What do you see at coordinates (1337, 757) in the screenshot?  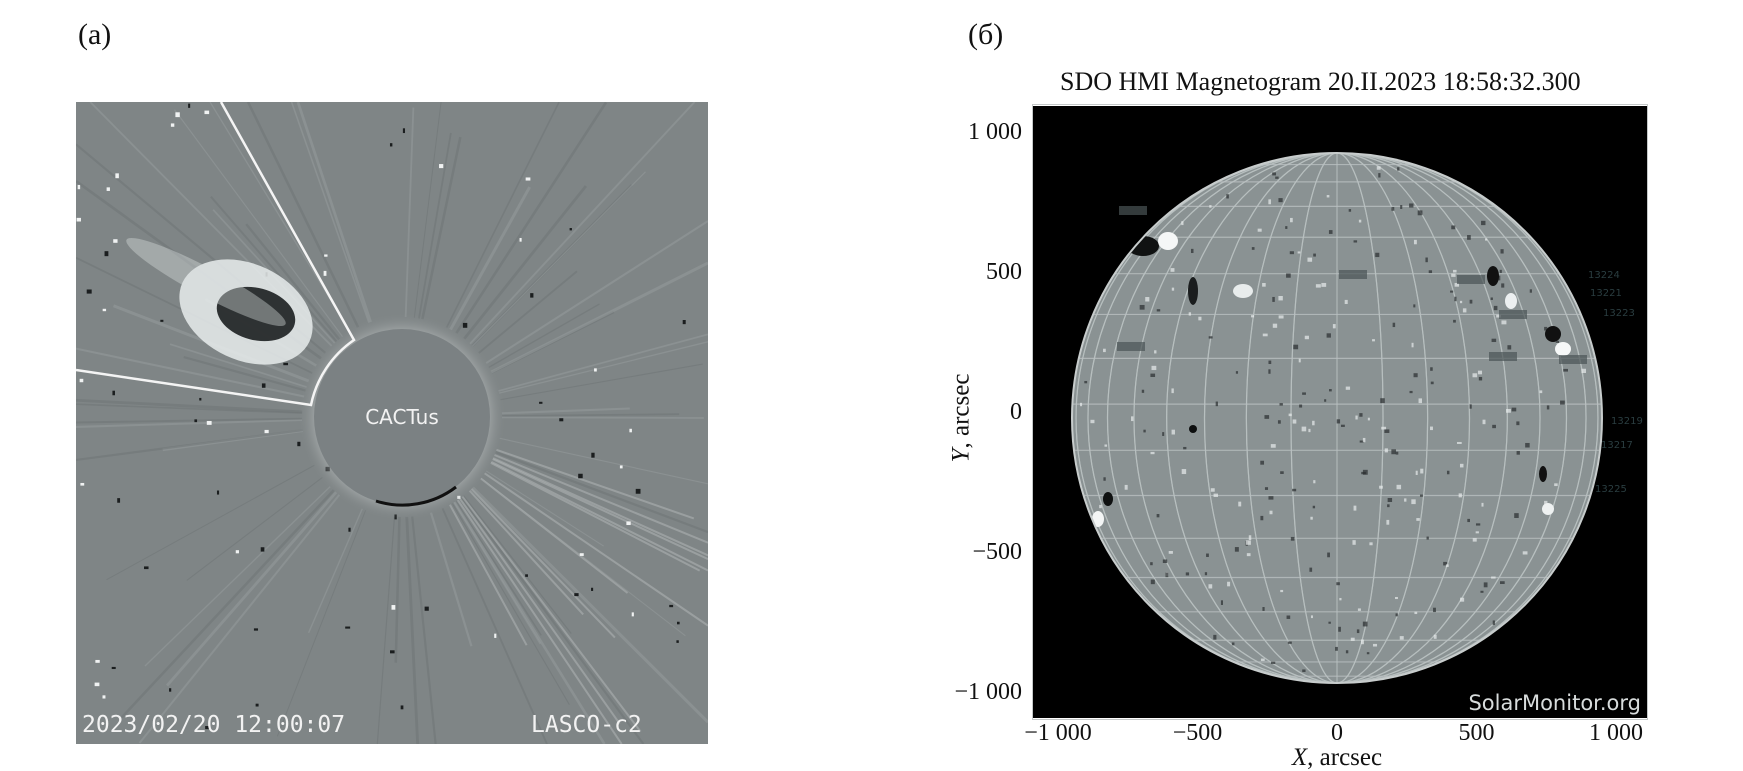 I see `x-axis-label: X, arcsec` at bounding box center [1337, 757].